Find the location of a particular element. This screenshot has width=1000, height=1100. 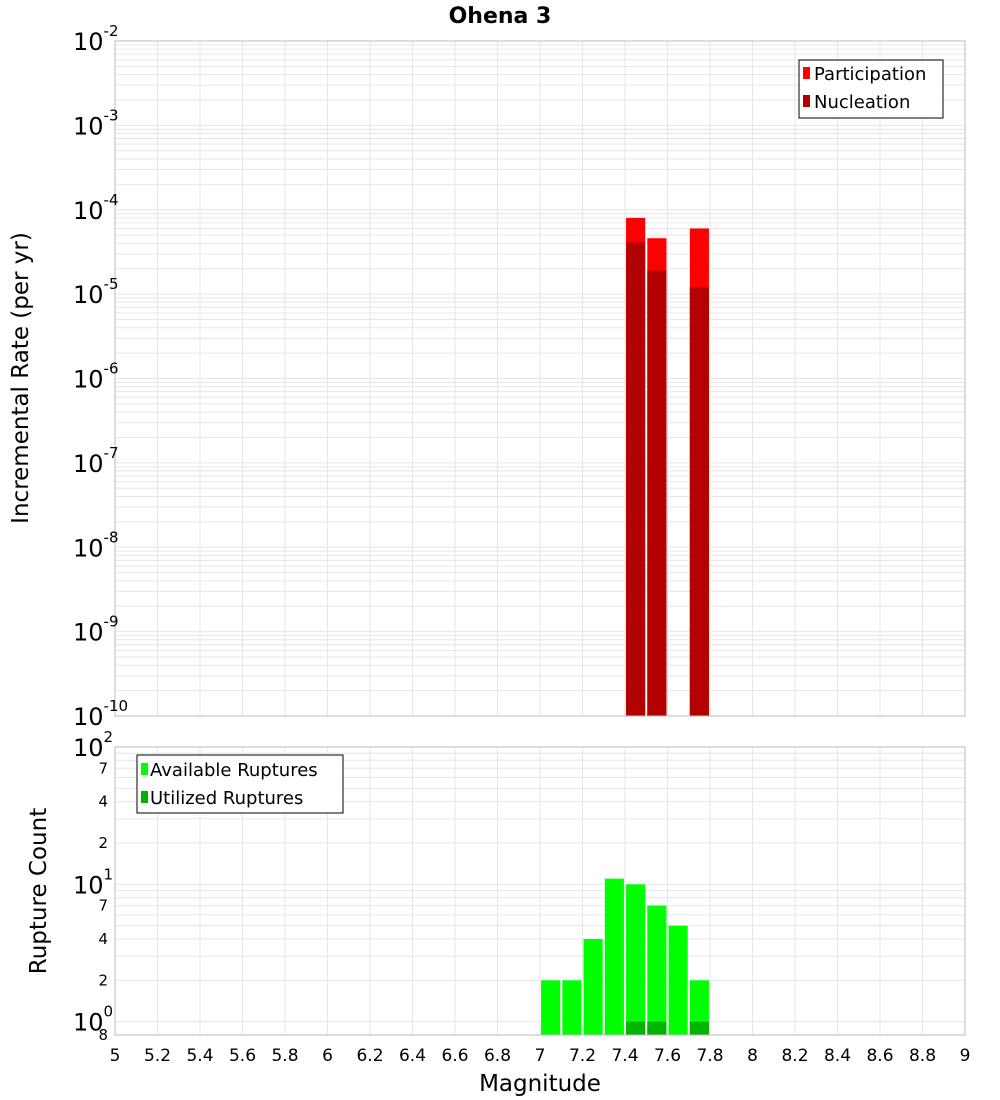

legend-swatch-utilized is located at coordinates (144, 797).